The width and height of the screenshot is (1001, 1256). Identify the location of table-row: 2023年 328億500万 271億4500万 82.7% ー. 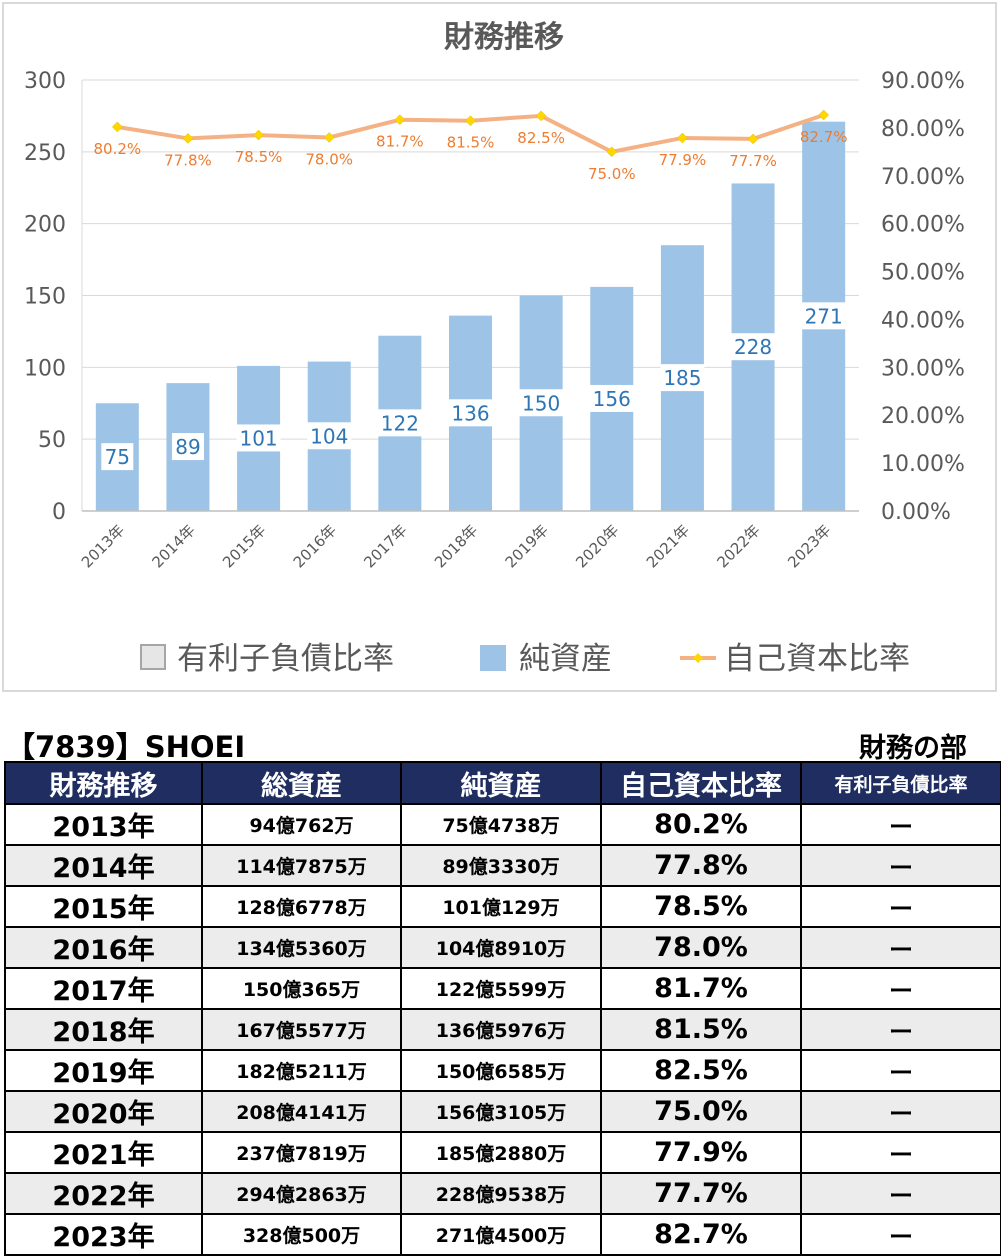
(502, 1234).